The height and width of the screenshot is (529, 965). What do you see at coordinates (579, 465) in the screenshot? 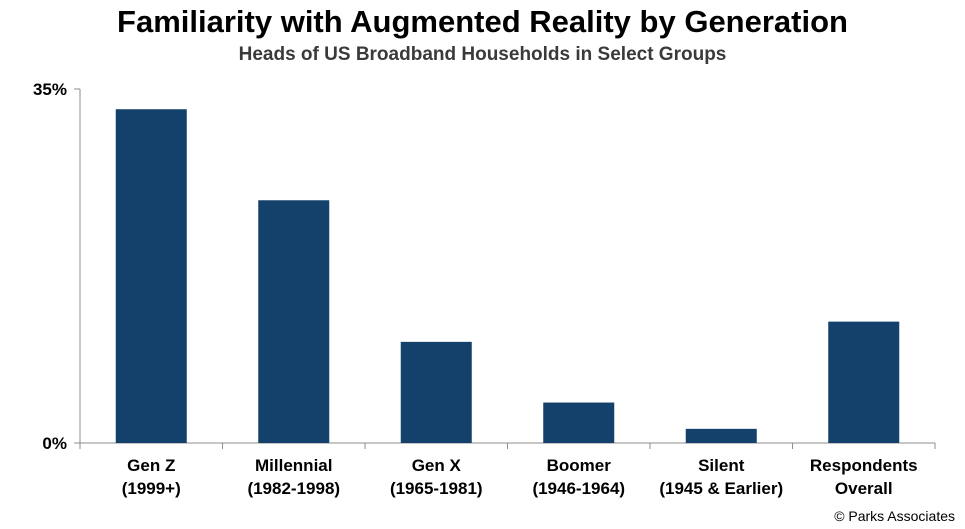
I see `x-category-label: Boomer` at bounding box center [579, 465].